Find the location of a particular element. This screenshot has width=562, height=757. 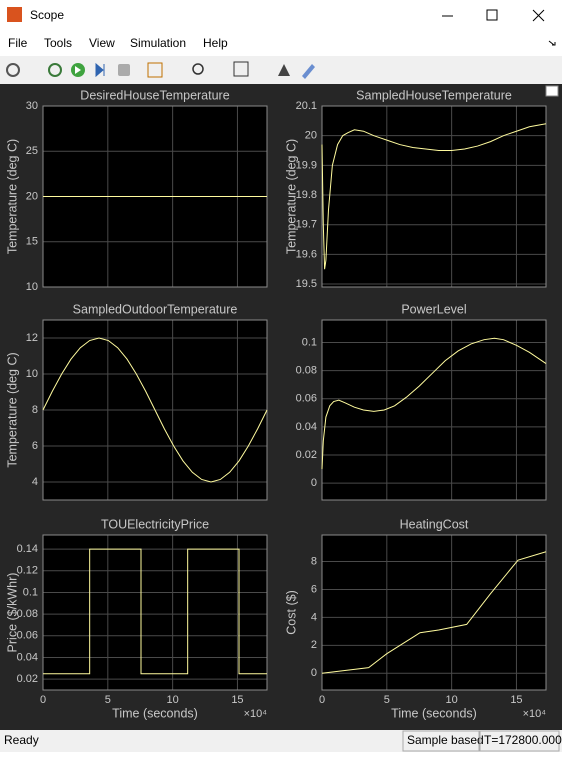

y-tick-label: 0.14 is located at coordinates (27, 549).